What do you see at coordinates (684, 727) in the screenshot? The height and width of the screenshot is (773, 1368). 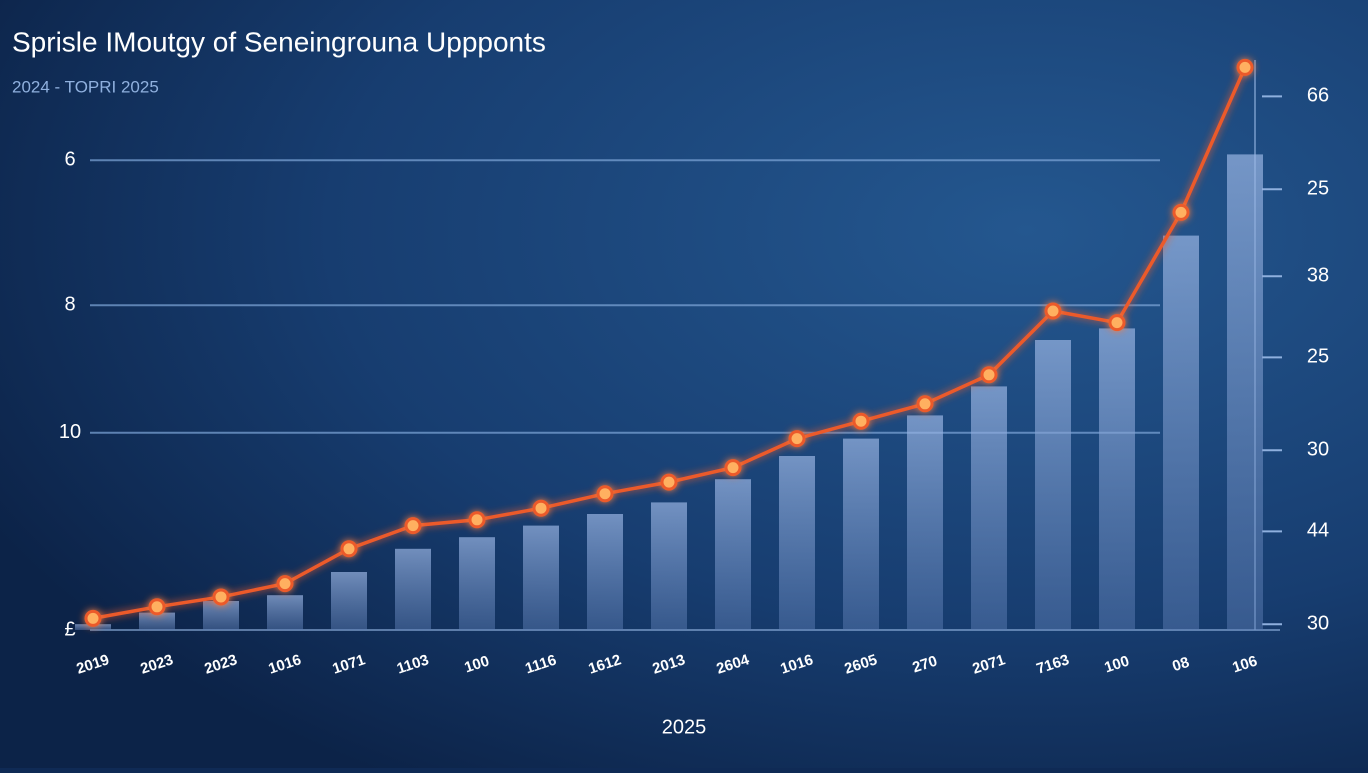 I see `x-axis-title: 2025` at bounding box center [684, 727].